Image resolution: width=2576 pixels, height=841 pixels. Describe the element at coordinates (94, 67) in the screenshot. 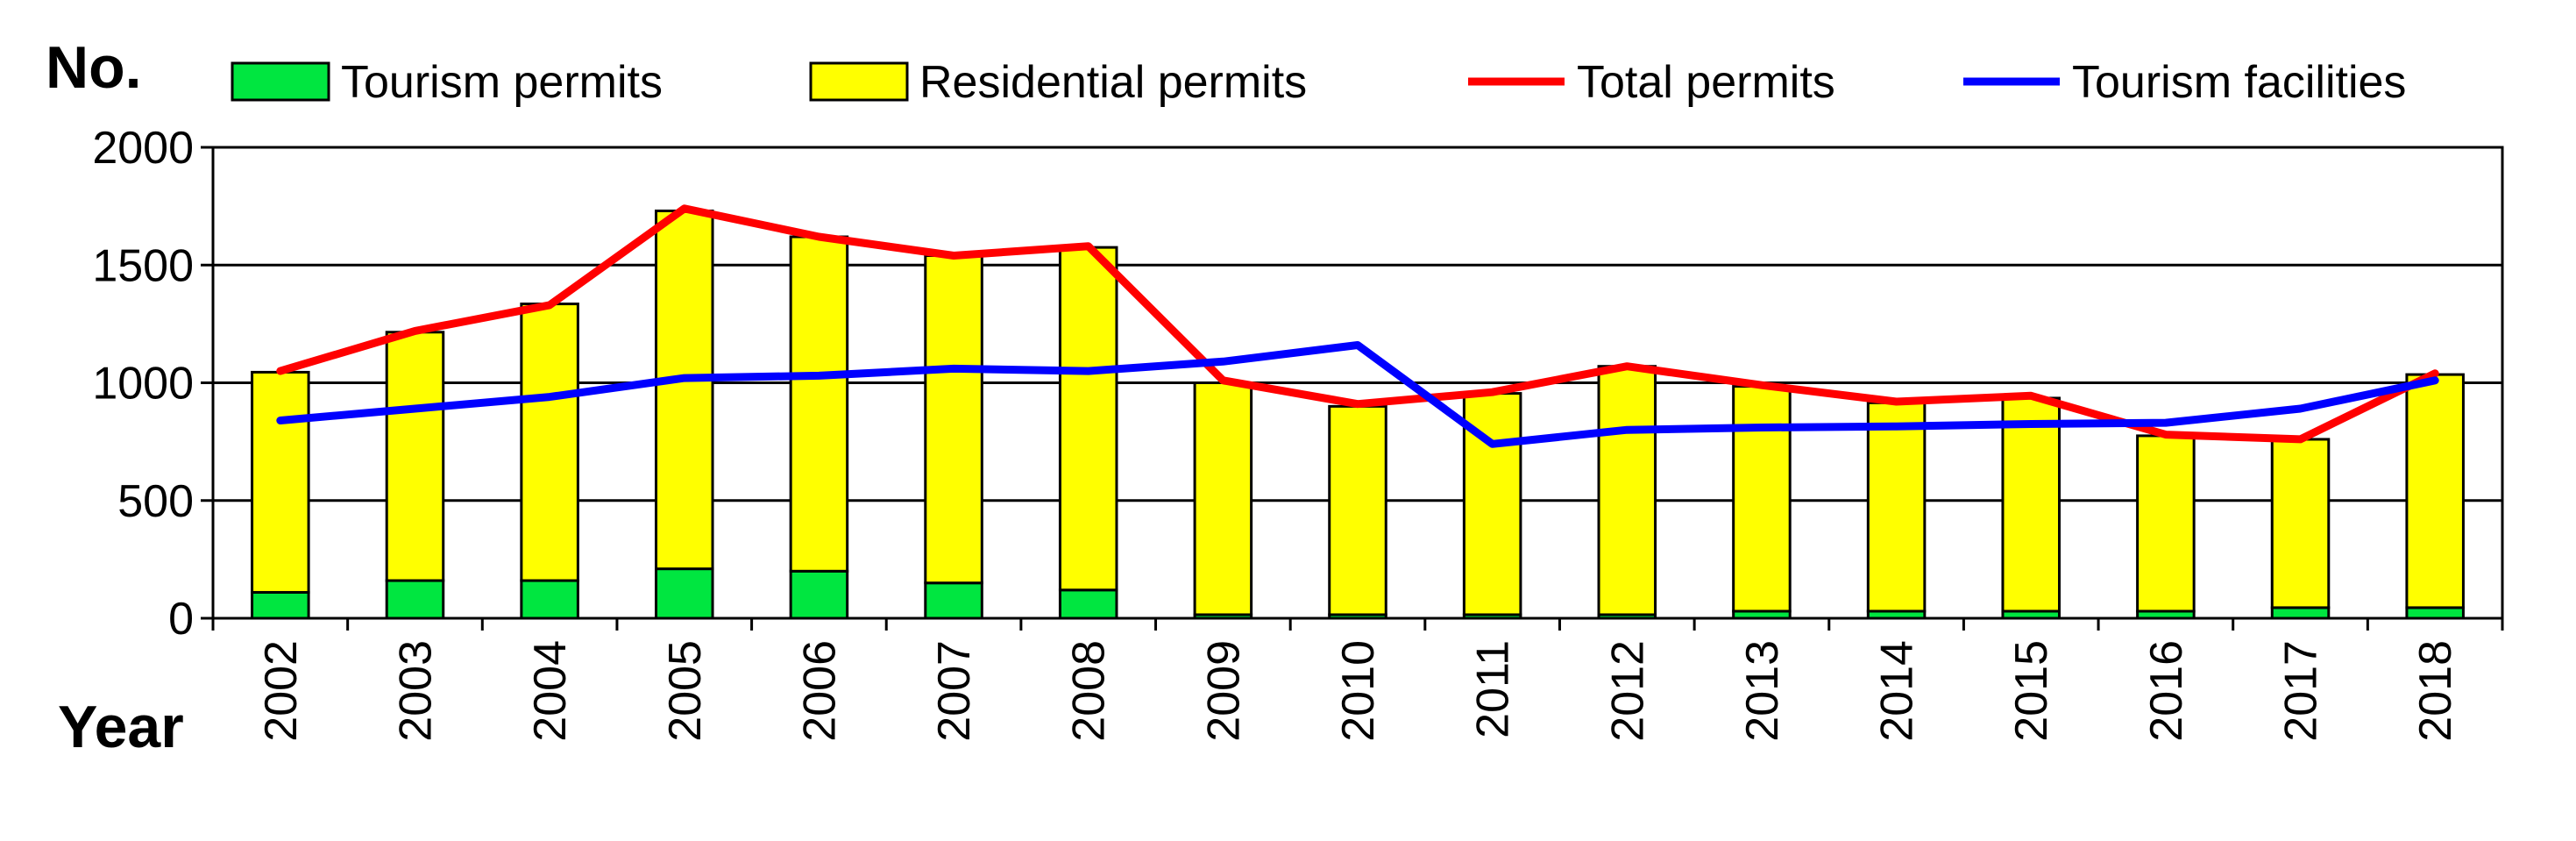

I see `y-axis-title: No.` at that location.